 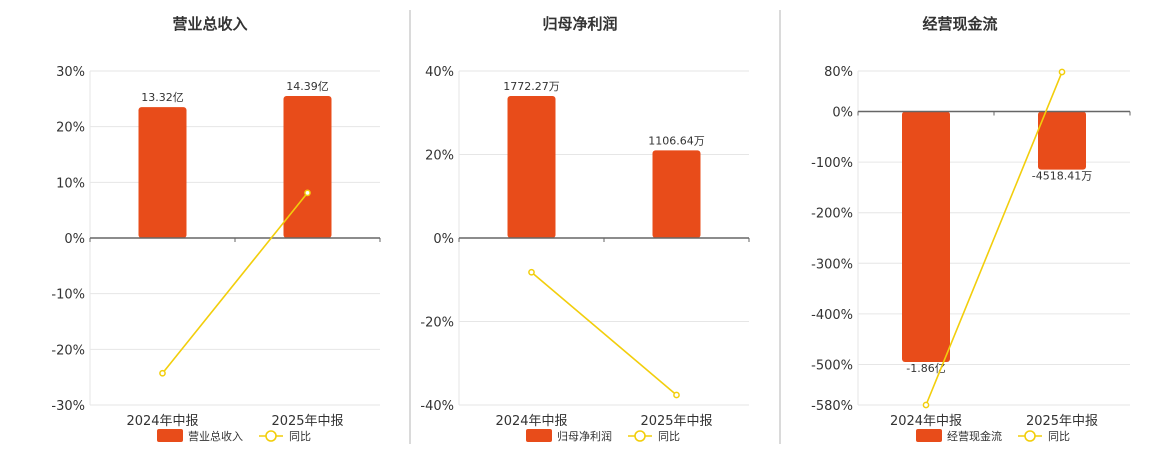 What do you see at coordinates (832, 264) in the screenshot?
I see `y-tick-label: -300%` at bounding box center [832, 264].